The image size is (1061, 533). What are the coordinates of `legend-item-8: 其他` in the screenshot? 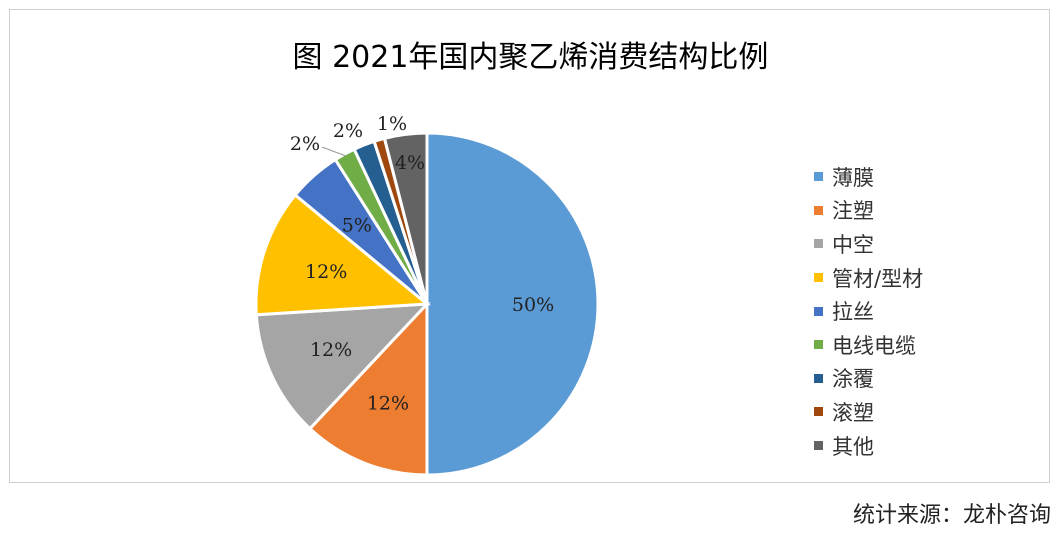 It's located at (868, 446).